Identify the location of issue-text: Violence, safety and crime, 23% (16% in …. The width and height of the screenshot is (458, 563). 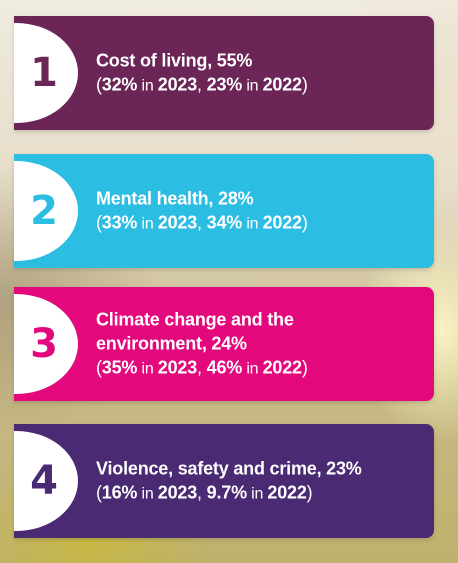
(261, 481).